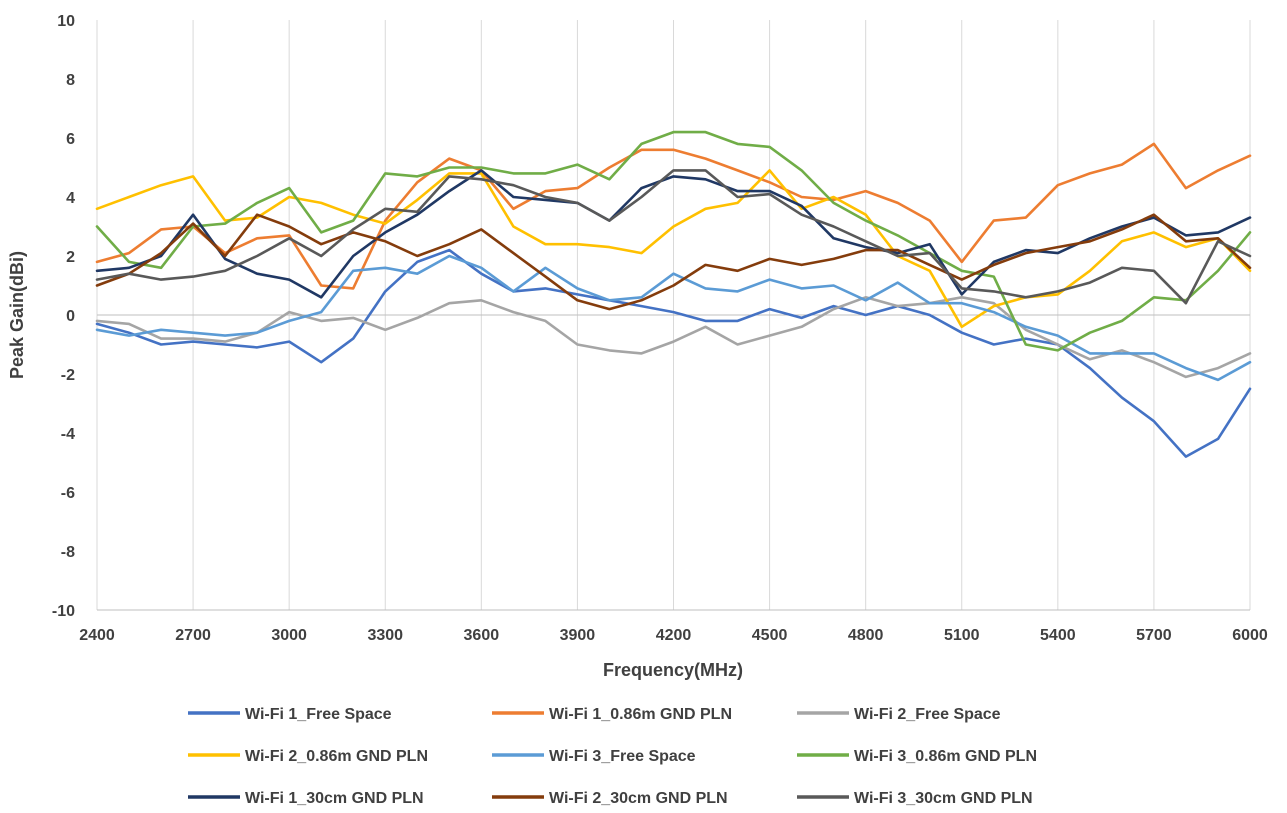 This screenshot has width=1287, height=813. What do you see at coordinates (97, 635) in the screenshot?
I see `x-tick-label-0: 2400` at bounding box center [97, 635].